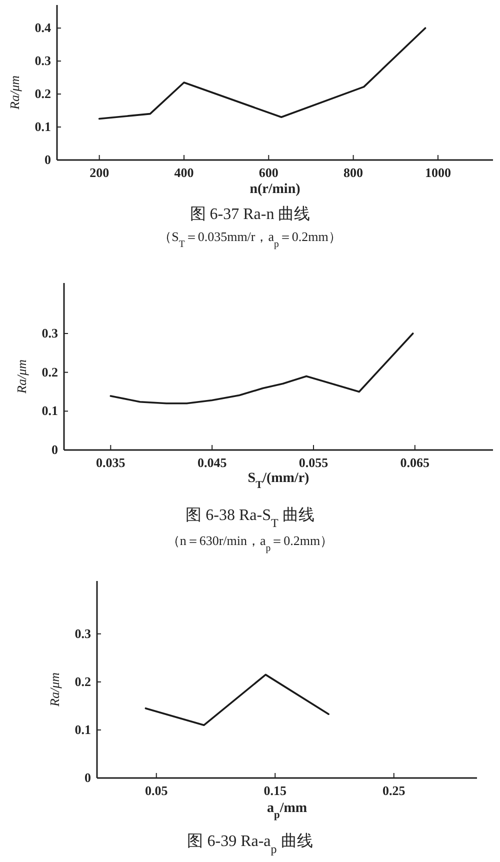 The width and height of the screenshot is (500, 862). What do you see at coordinates (156, 790) in the screenshot?
I see `x-tick-label: 0.05` at bounding box center [156, 790].